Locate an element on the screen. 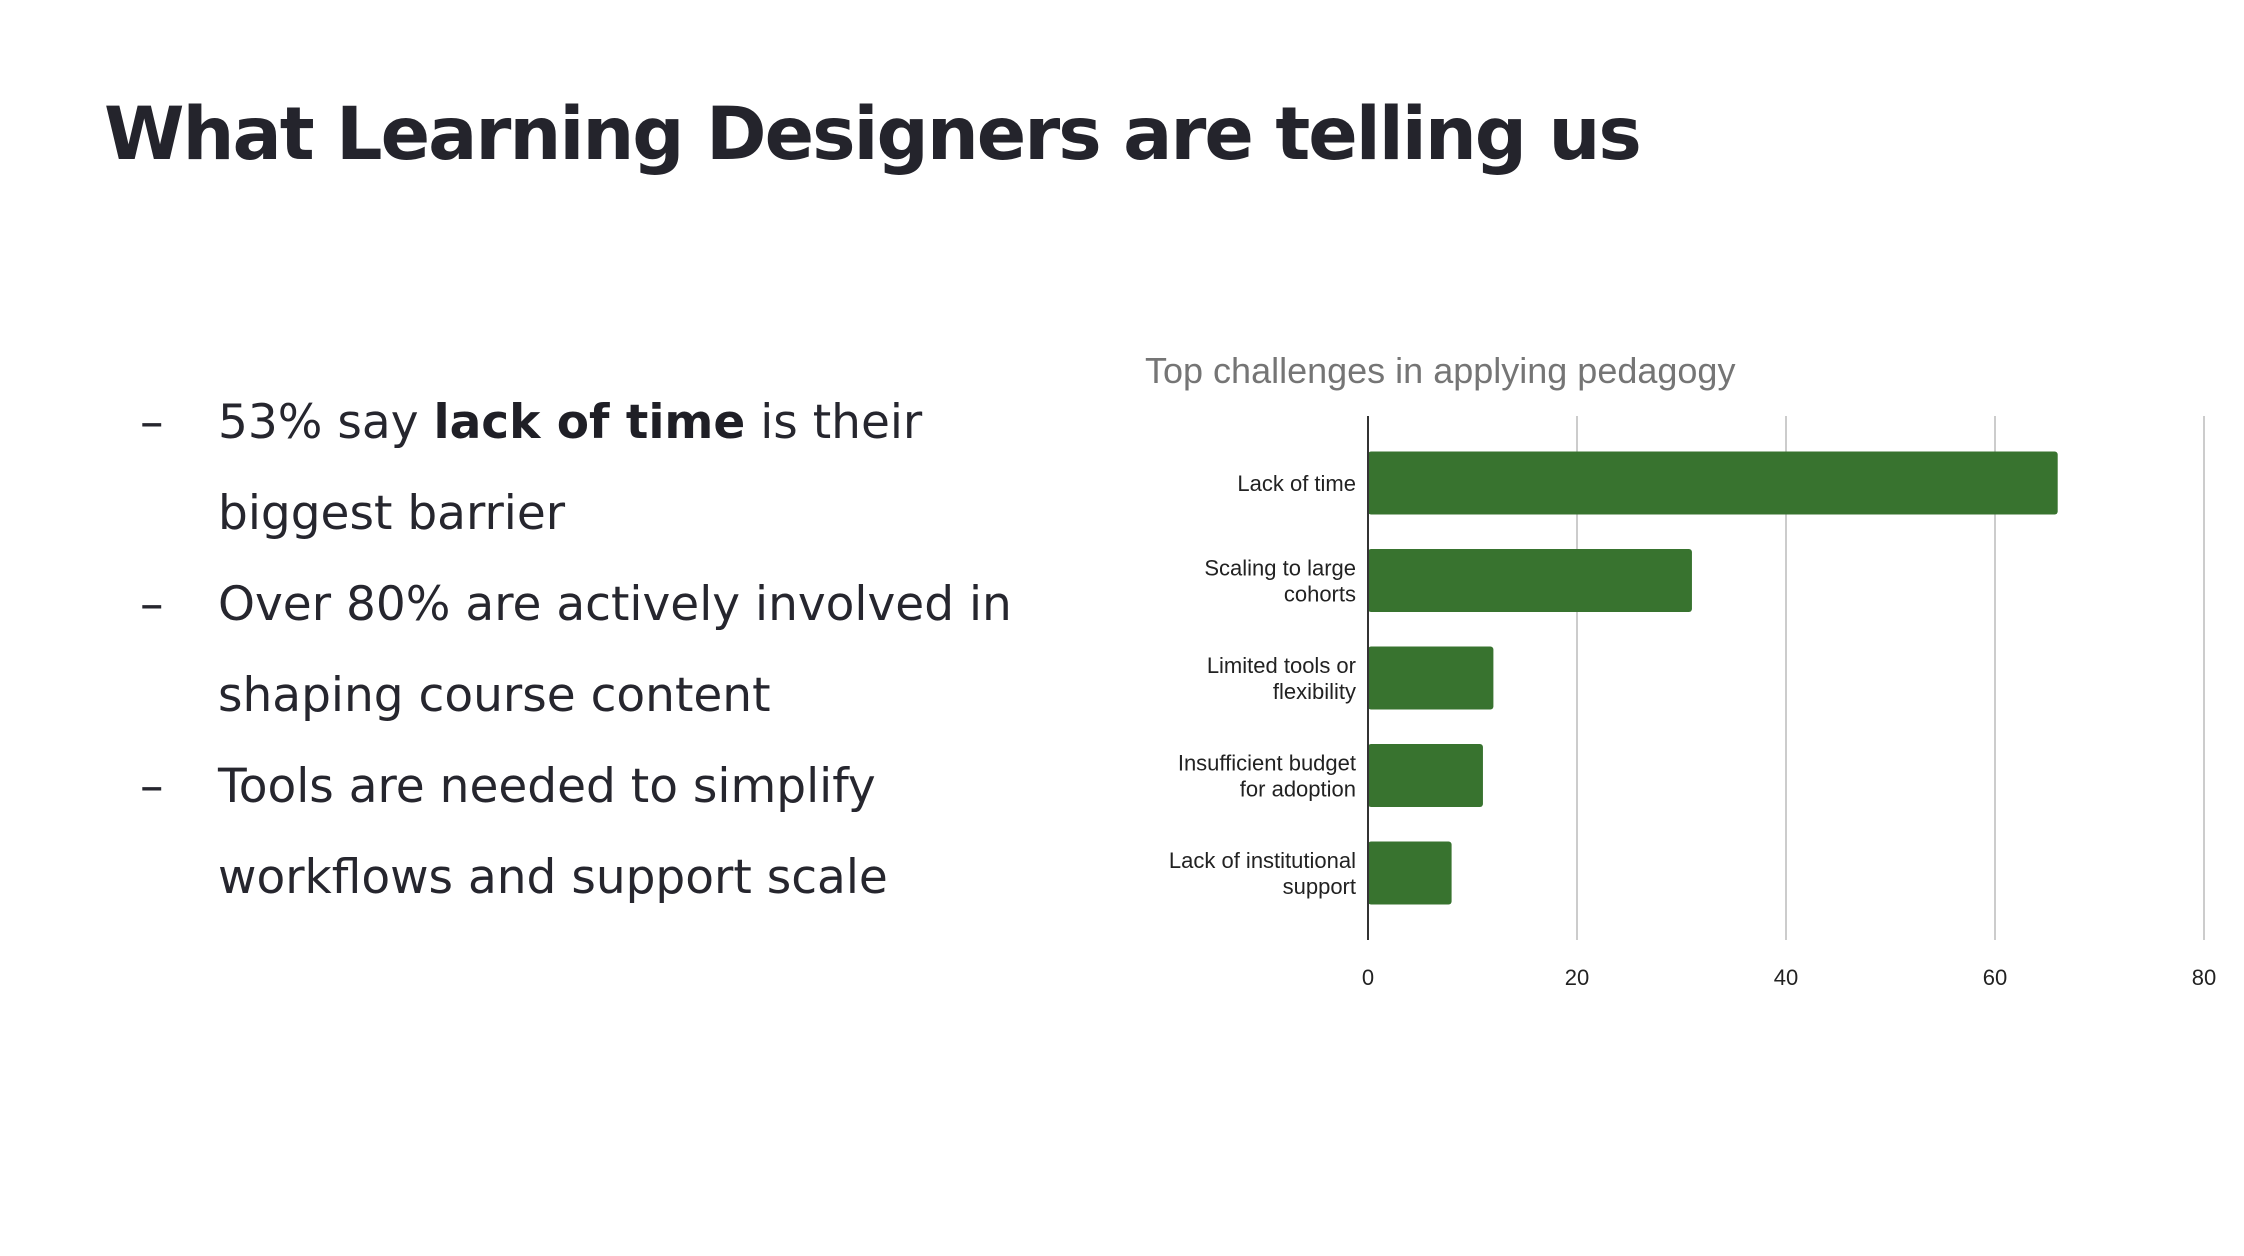  category-label-line: Limited tools or is located at coordinates (1281, 665).